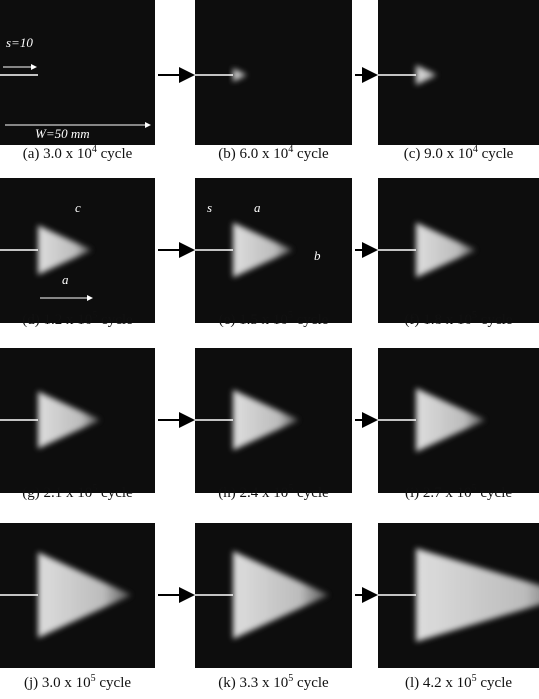  What do you see at coordinates (19, 42) in the screenshot?
I see `annotation: s=10` at bounding box center [19, 42].